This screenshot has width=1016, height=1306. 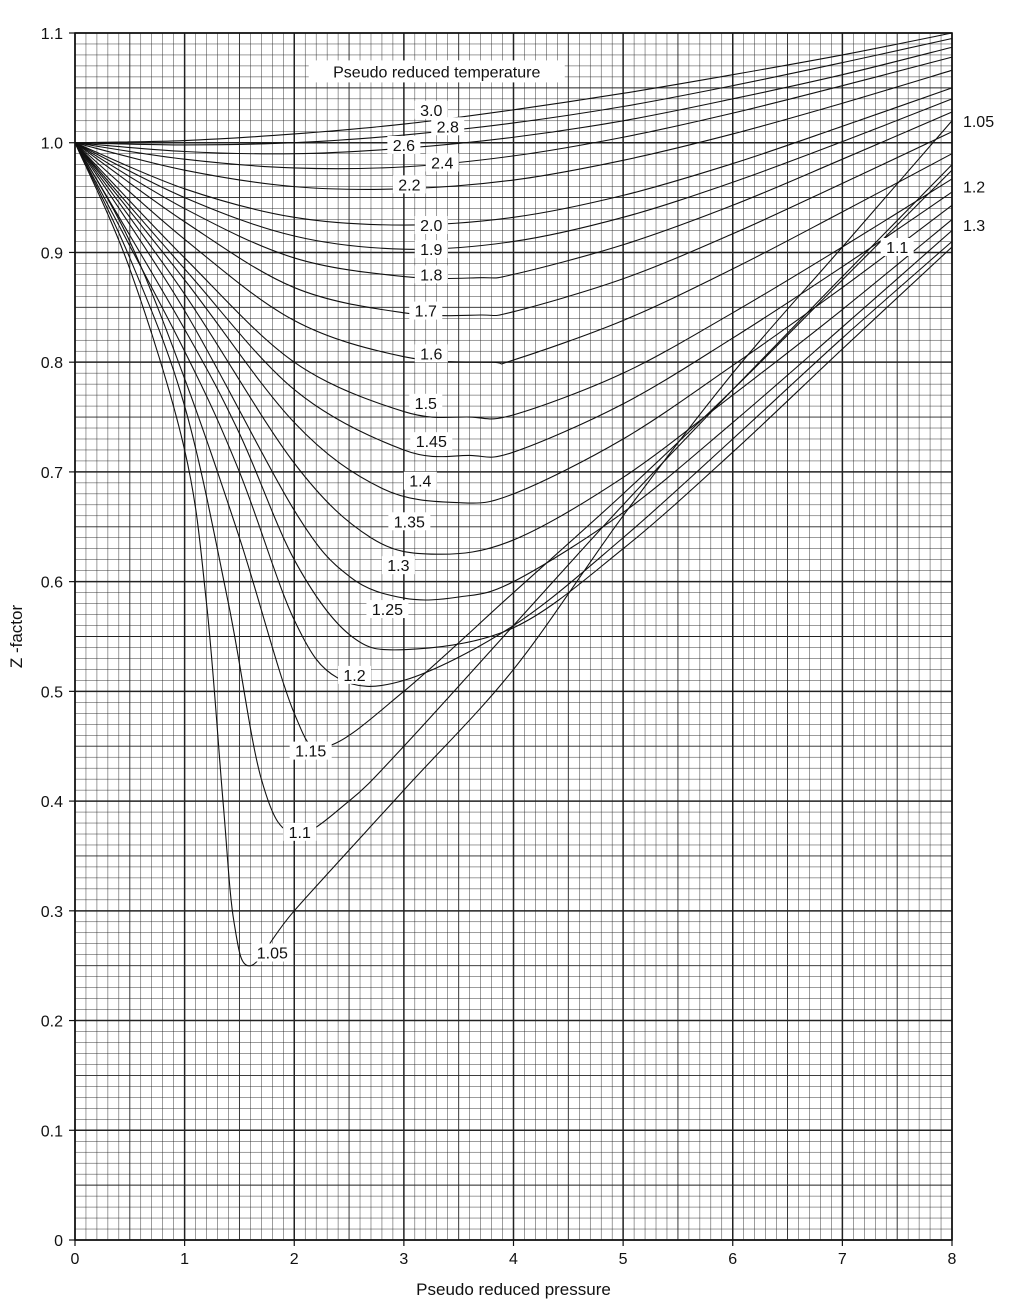 What do you see at coordinates (52, 692) in the screenshot?
I see `y-tick-label: 0.5` at bounding box center [52, 692].